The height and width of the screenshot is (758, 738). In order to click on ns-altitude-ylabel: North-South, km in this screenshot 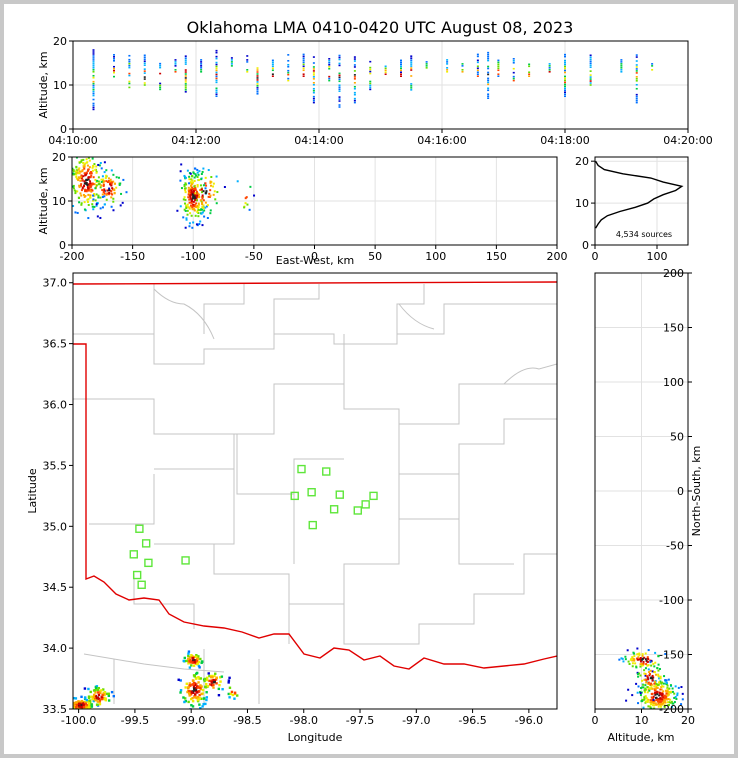, I will do `click(696, 491)`.